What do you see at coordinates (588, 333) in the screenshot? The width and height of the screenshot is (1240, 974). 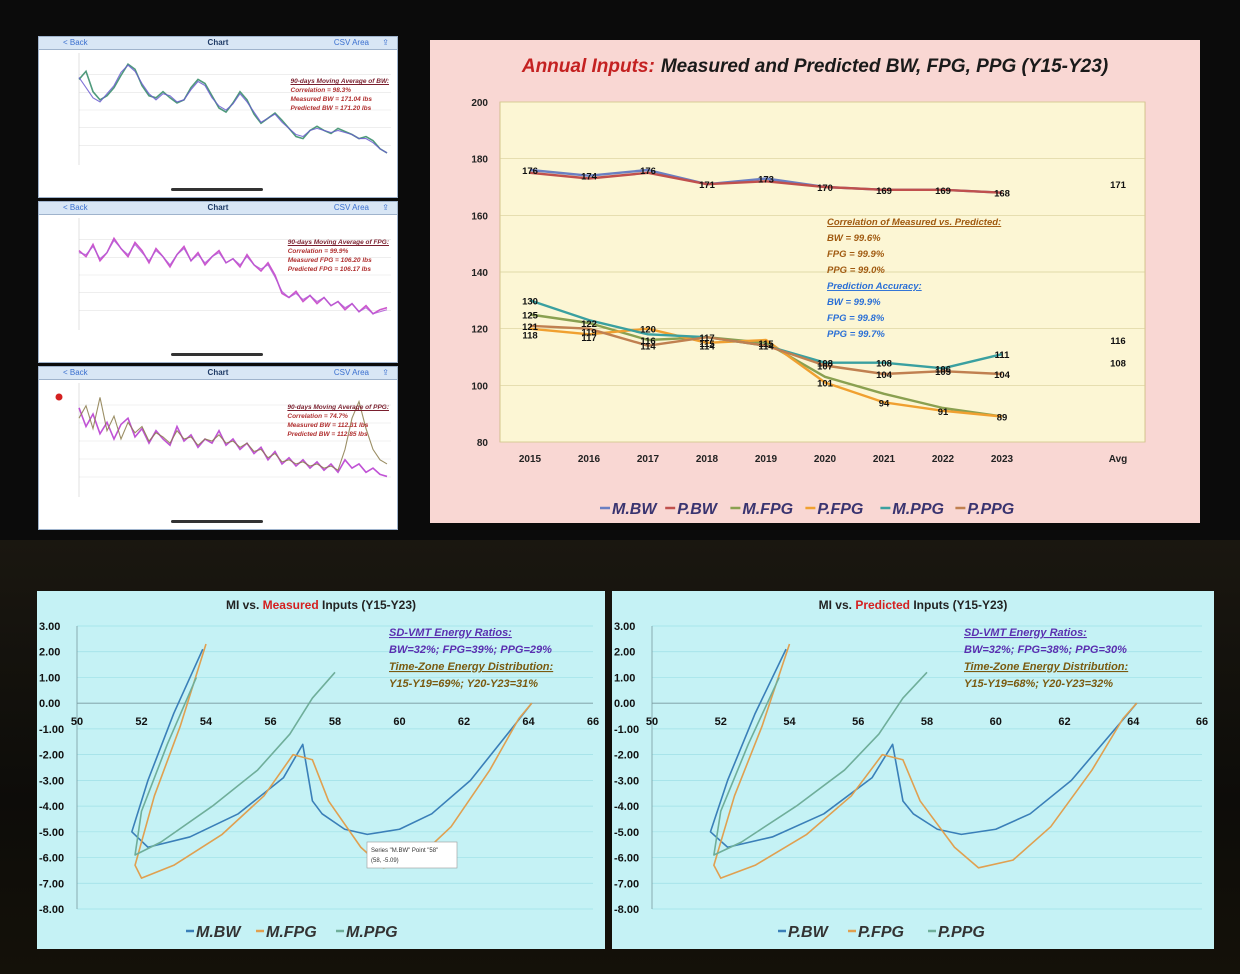 I see `data-label: 119` at bounding box center [588, 333].